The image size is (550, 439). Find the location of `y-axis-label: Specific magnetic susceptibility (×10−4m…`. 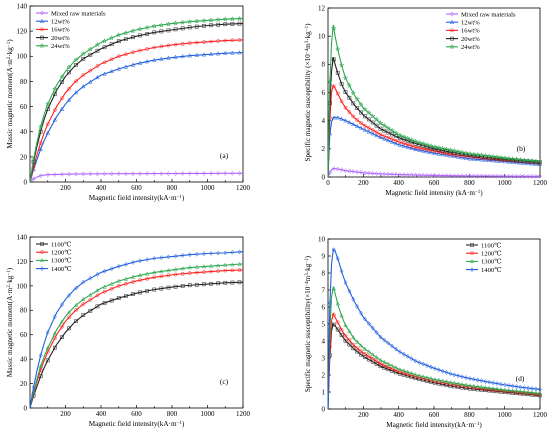

y-axis-label: Specific magnetic susceptibility (×10−4m… is located at coordinates (308, 92).